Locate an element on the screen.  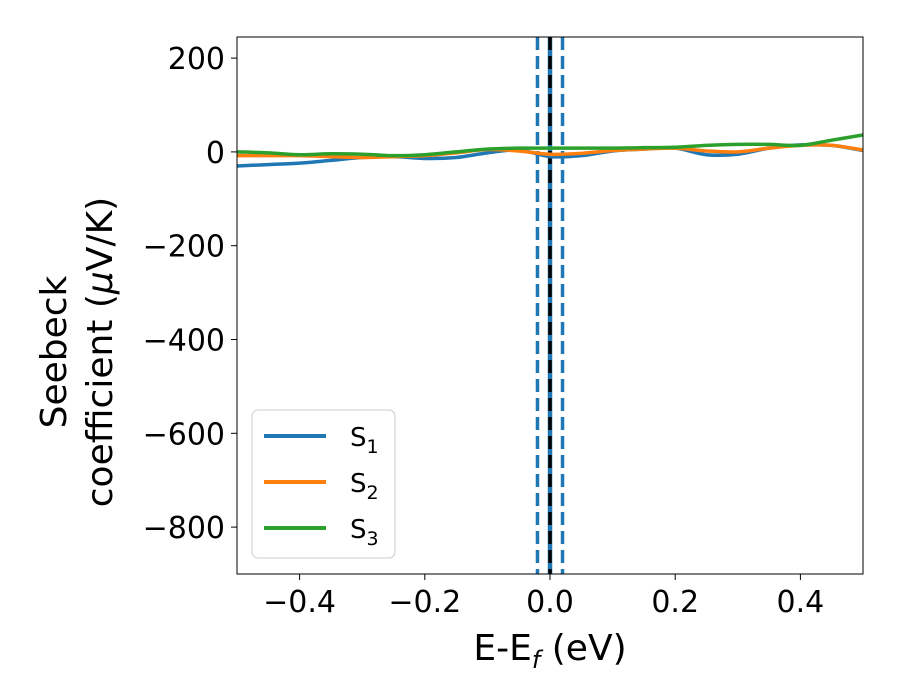
series-line-s2 is located at coordinates (550, 151).